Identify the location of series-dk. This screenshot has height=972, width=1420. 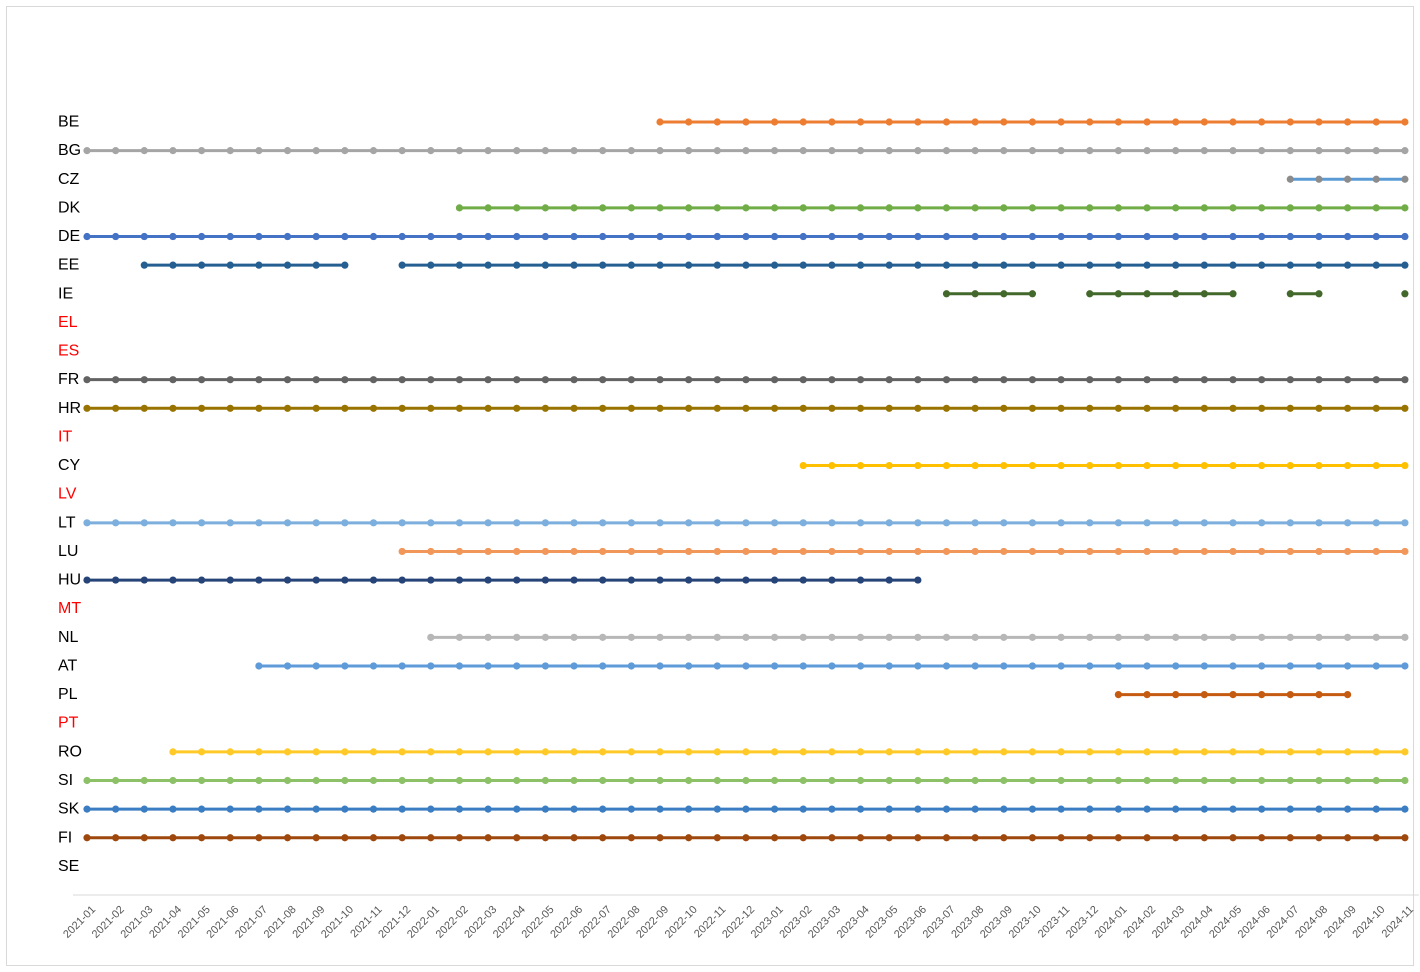
(932, 208).